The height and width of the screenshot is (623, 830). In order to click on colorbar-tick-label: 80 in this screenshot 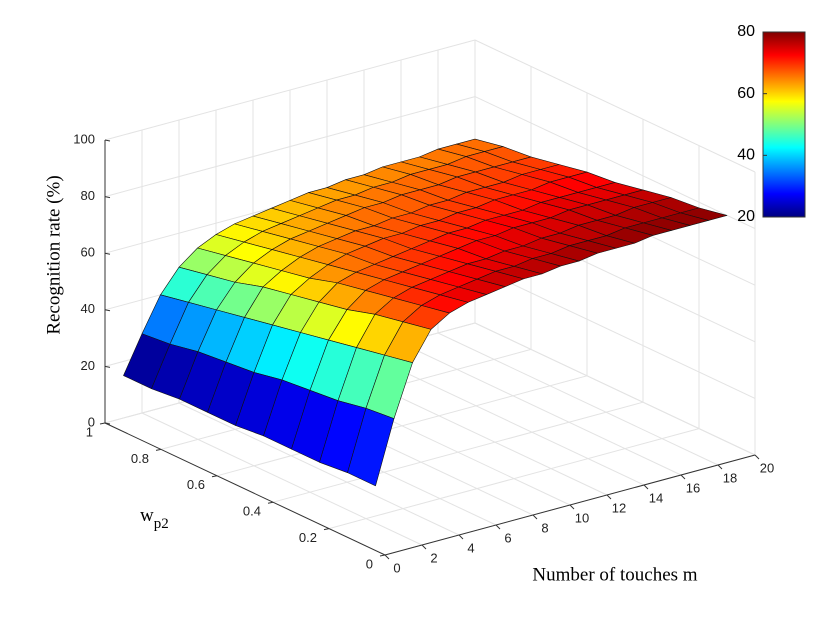, I will do `click(746, 31)`.